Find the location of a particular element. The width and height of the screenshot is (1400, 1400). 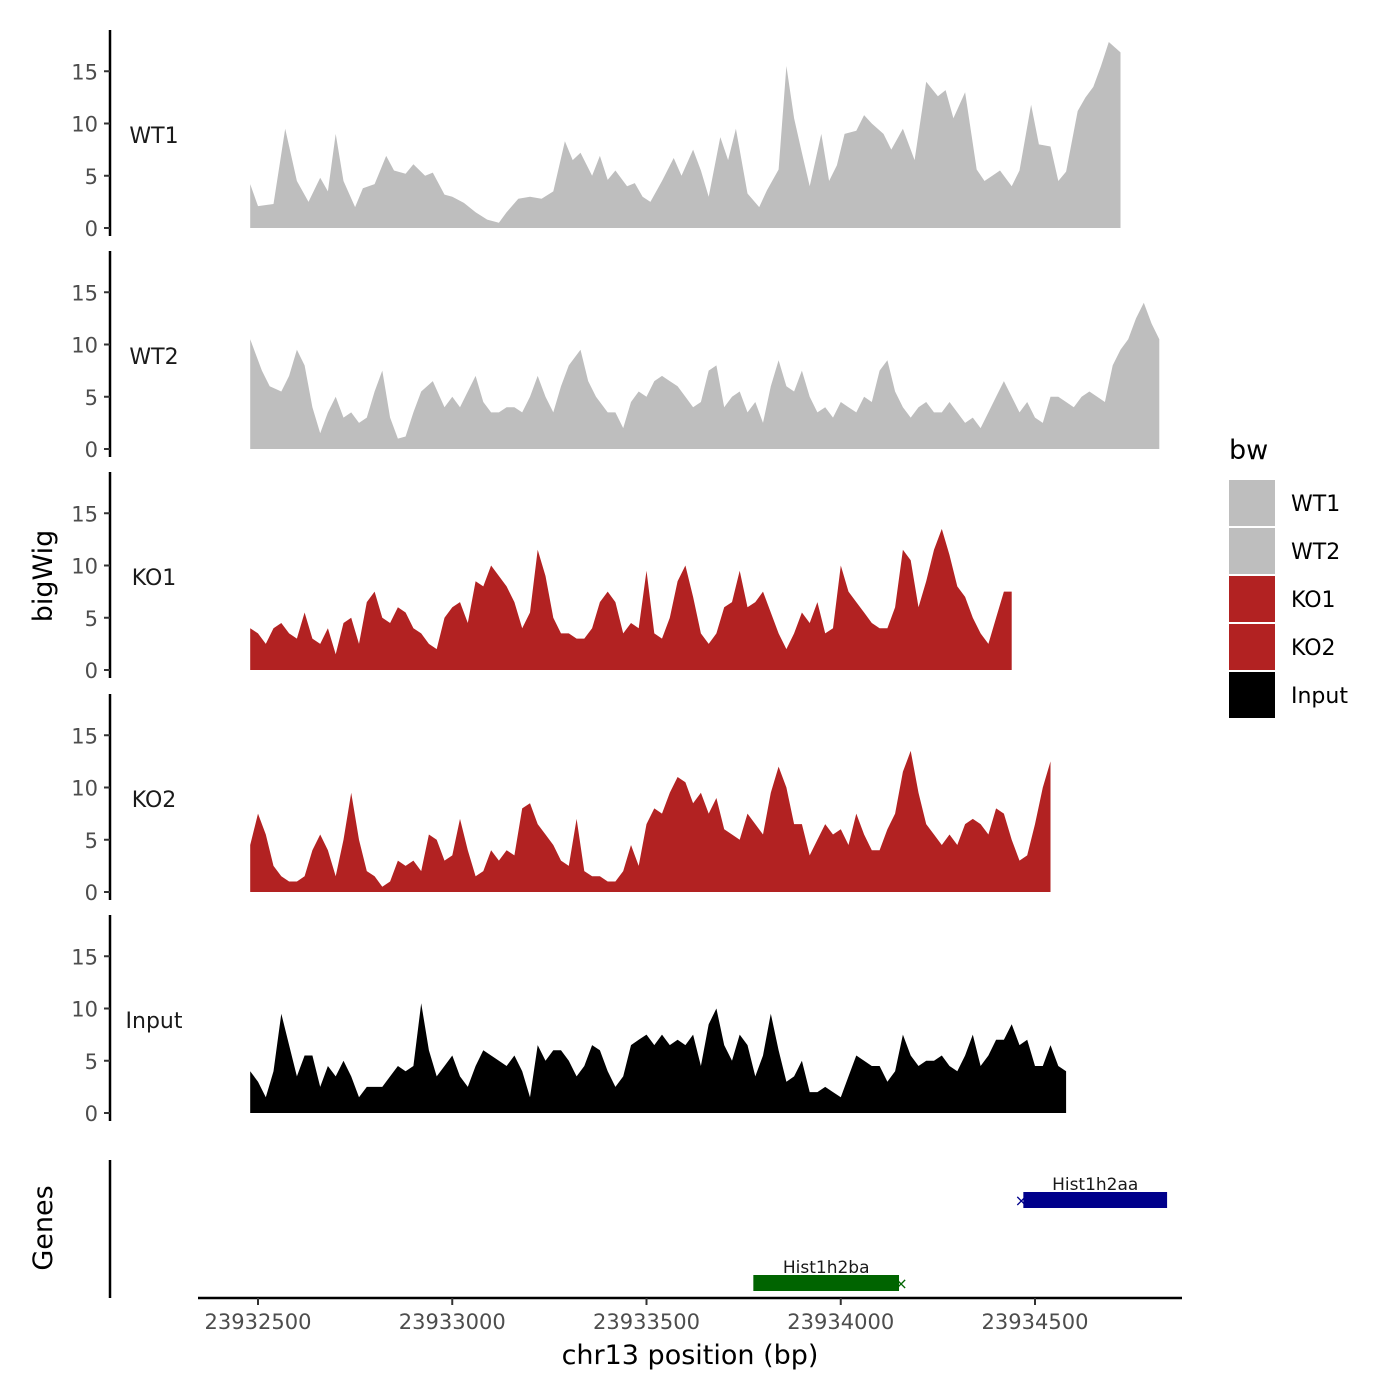

legend-swatch-ko1 is located at coordinates (1252, 599).